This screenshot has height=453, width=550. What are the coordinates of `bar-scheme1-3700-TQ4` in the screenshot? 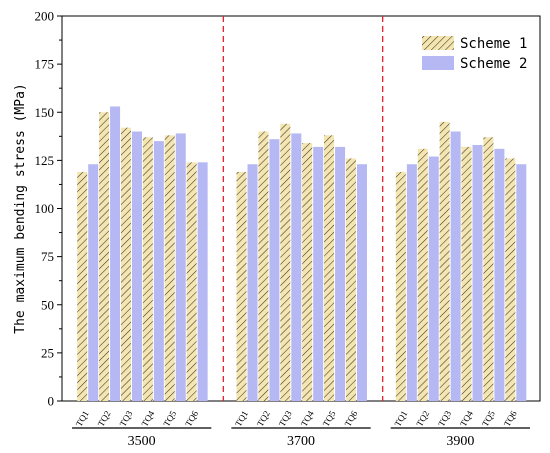 It's located at (307, 272).